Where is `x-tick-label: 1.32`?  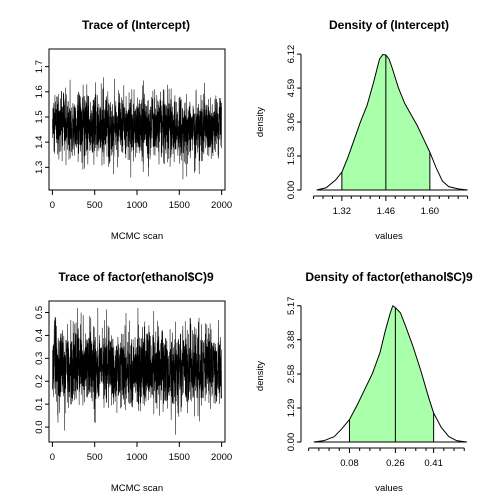
x-tick-label: 1.32 is located at coordinates (342, 211).